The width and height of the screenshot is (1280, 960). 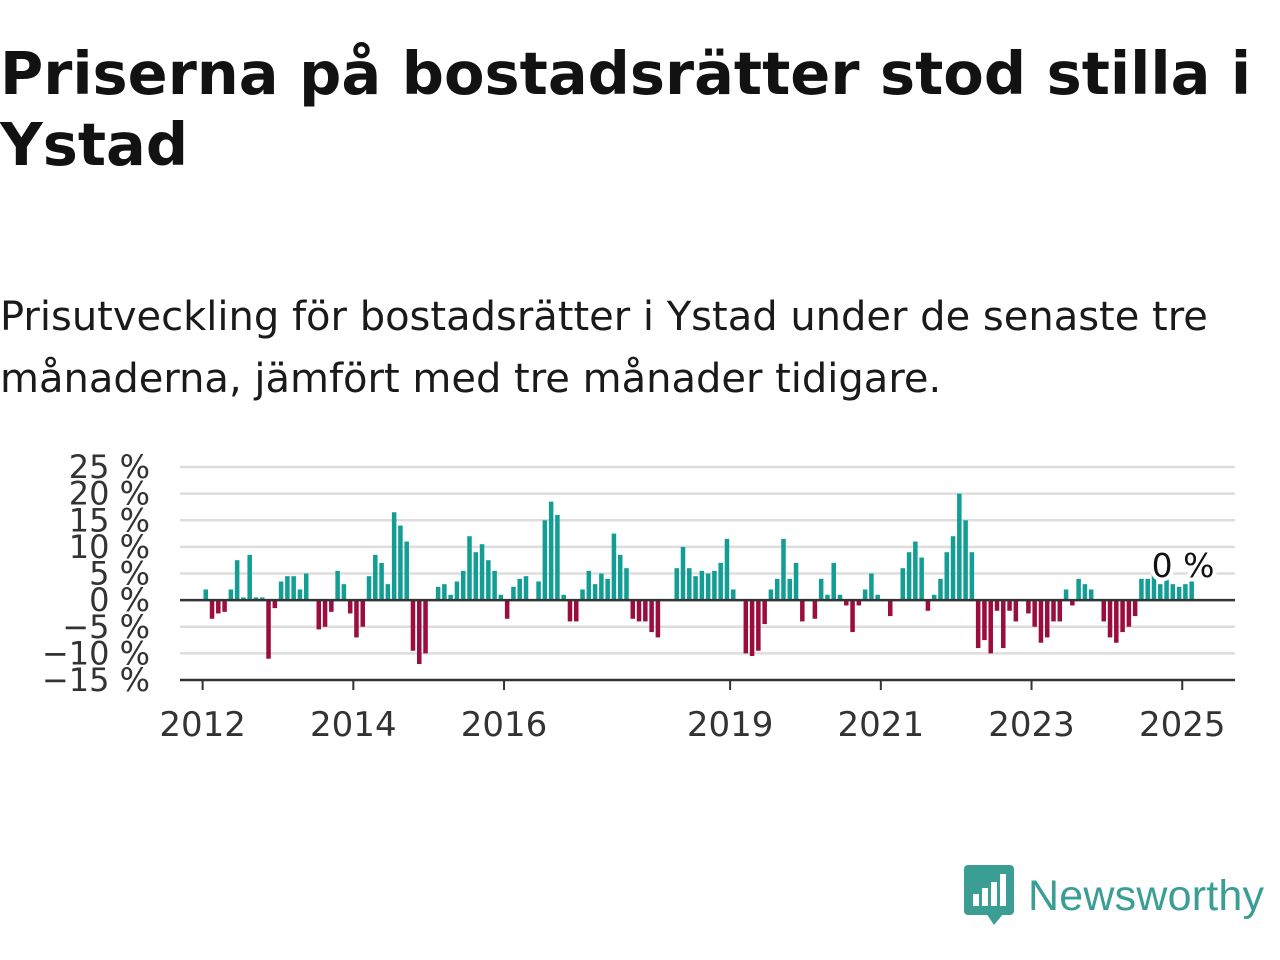 What do you see at coordinates (119, 574) in the screenshot?
I see `y-tick-label: 5 %` at bounding box center [119, 574].